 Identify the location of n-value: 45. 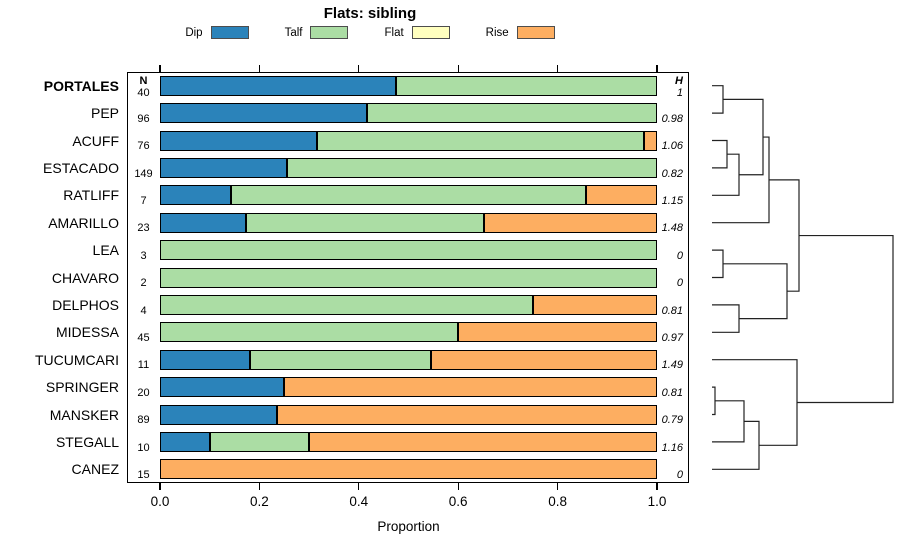
(143, 337).